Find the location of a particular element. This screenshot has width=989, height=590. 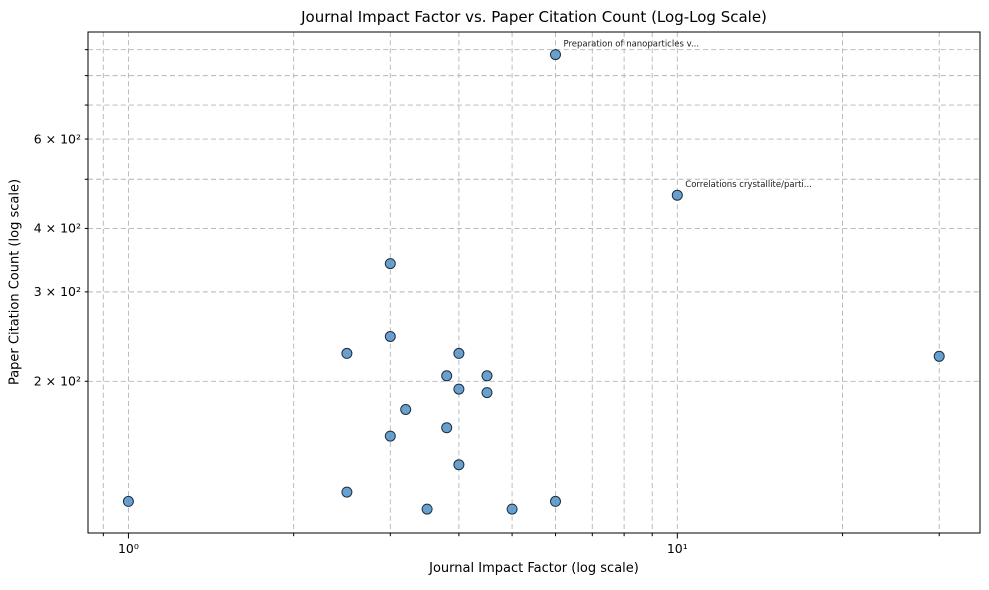

y-tick-label: 2 × 10² is located at coordinates (57, 381).